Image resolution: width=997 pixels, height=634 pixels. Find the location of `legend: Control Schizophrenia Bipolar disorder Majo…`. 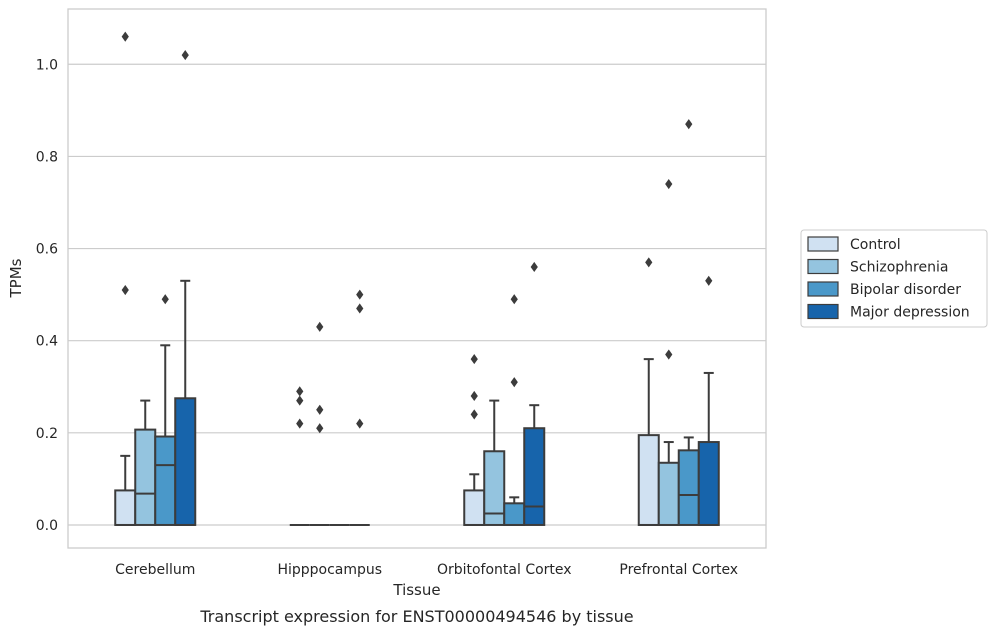

legend: Control Schizophrenia Bipolar disorder Majo… is located at coordinates (894, 278).